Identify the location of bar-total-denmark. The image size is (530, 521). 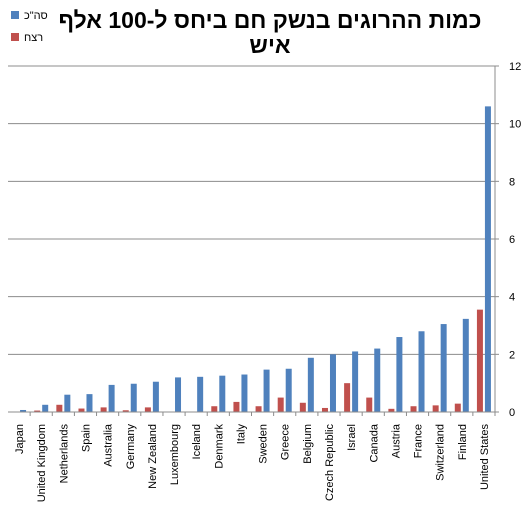
(222, 393).